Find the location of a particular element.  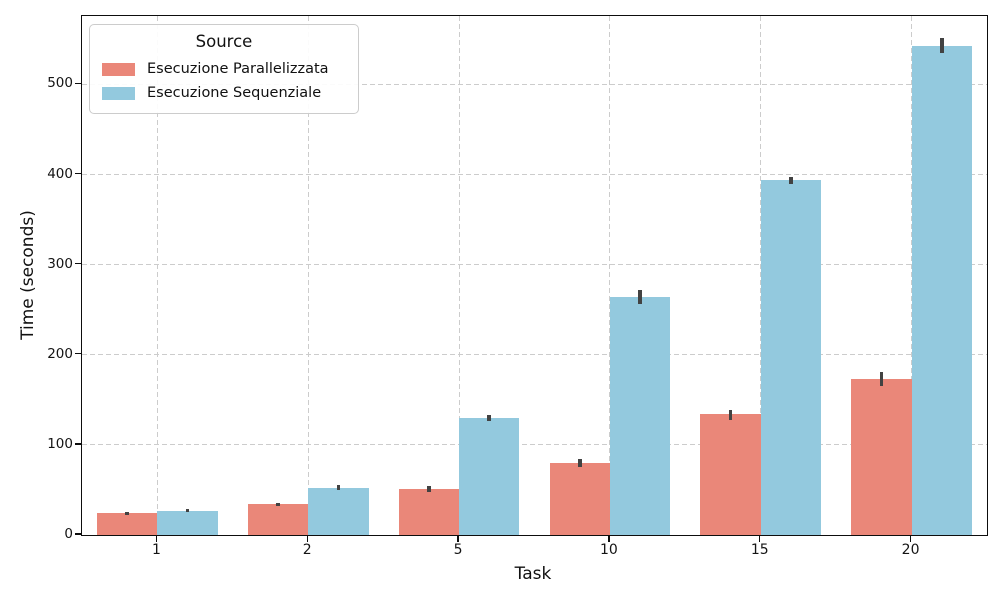

y-tick-label-500: 500 is located at coordinates (60, 83).